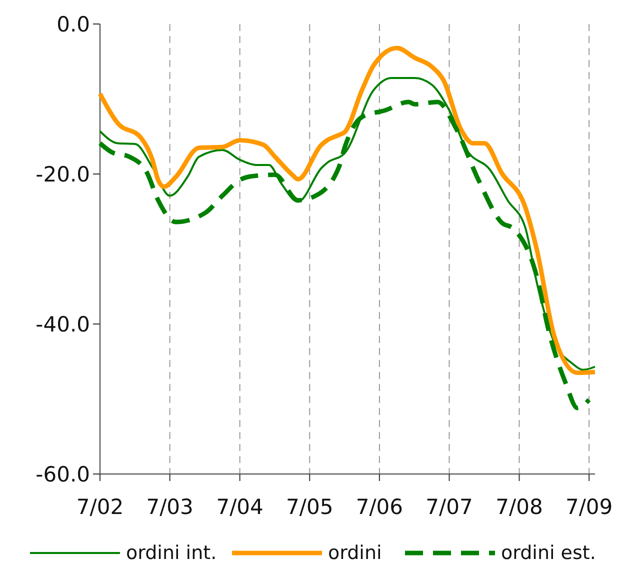 The image size is (628, 577). I want to click on y-tick-label: -60.0, so click(63, 474).